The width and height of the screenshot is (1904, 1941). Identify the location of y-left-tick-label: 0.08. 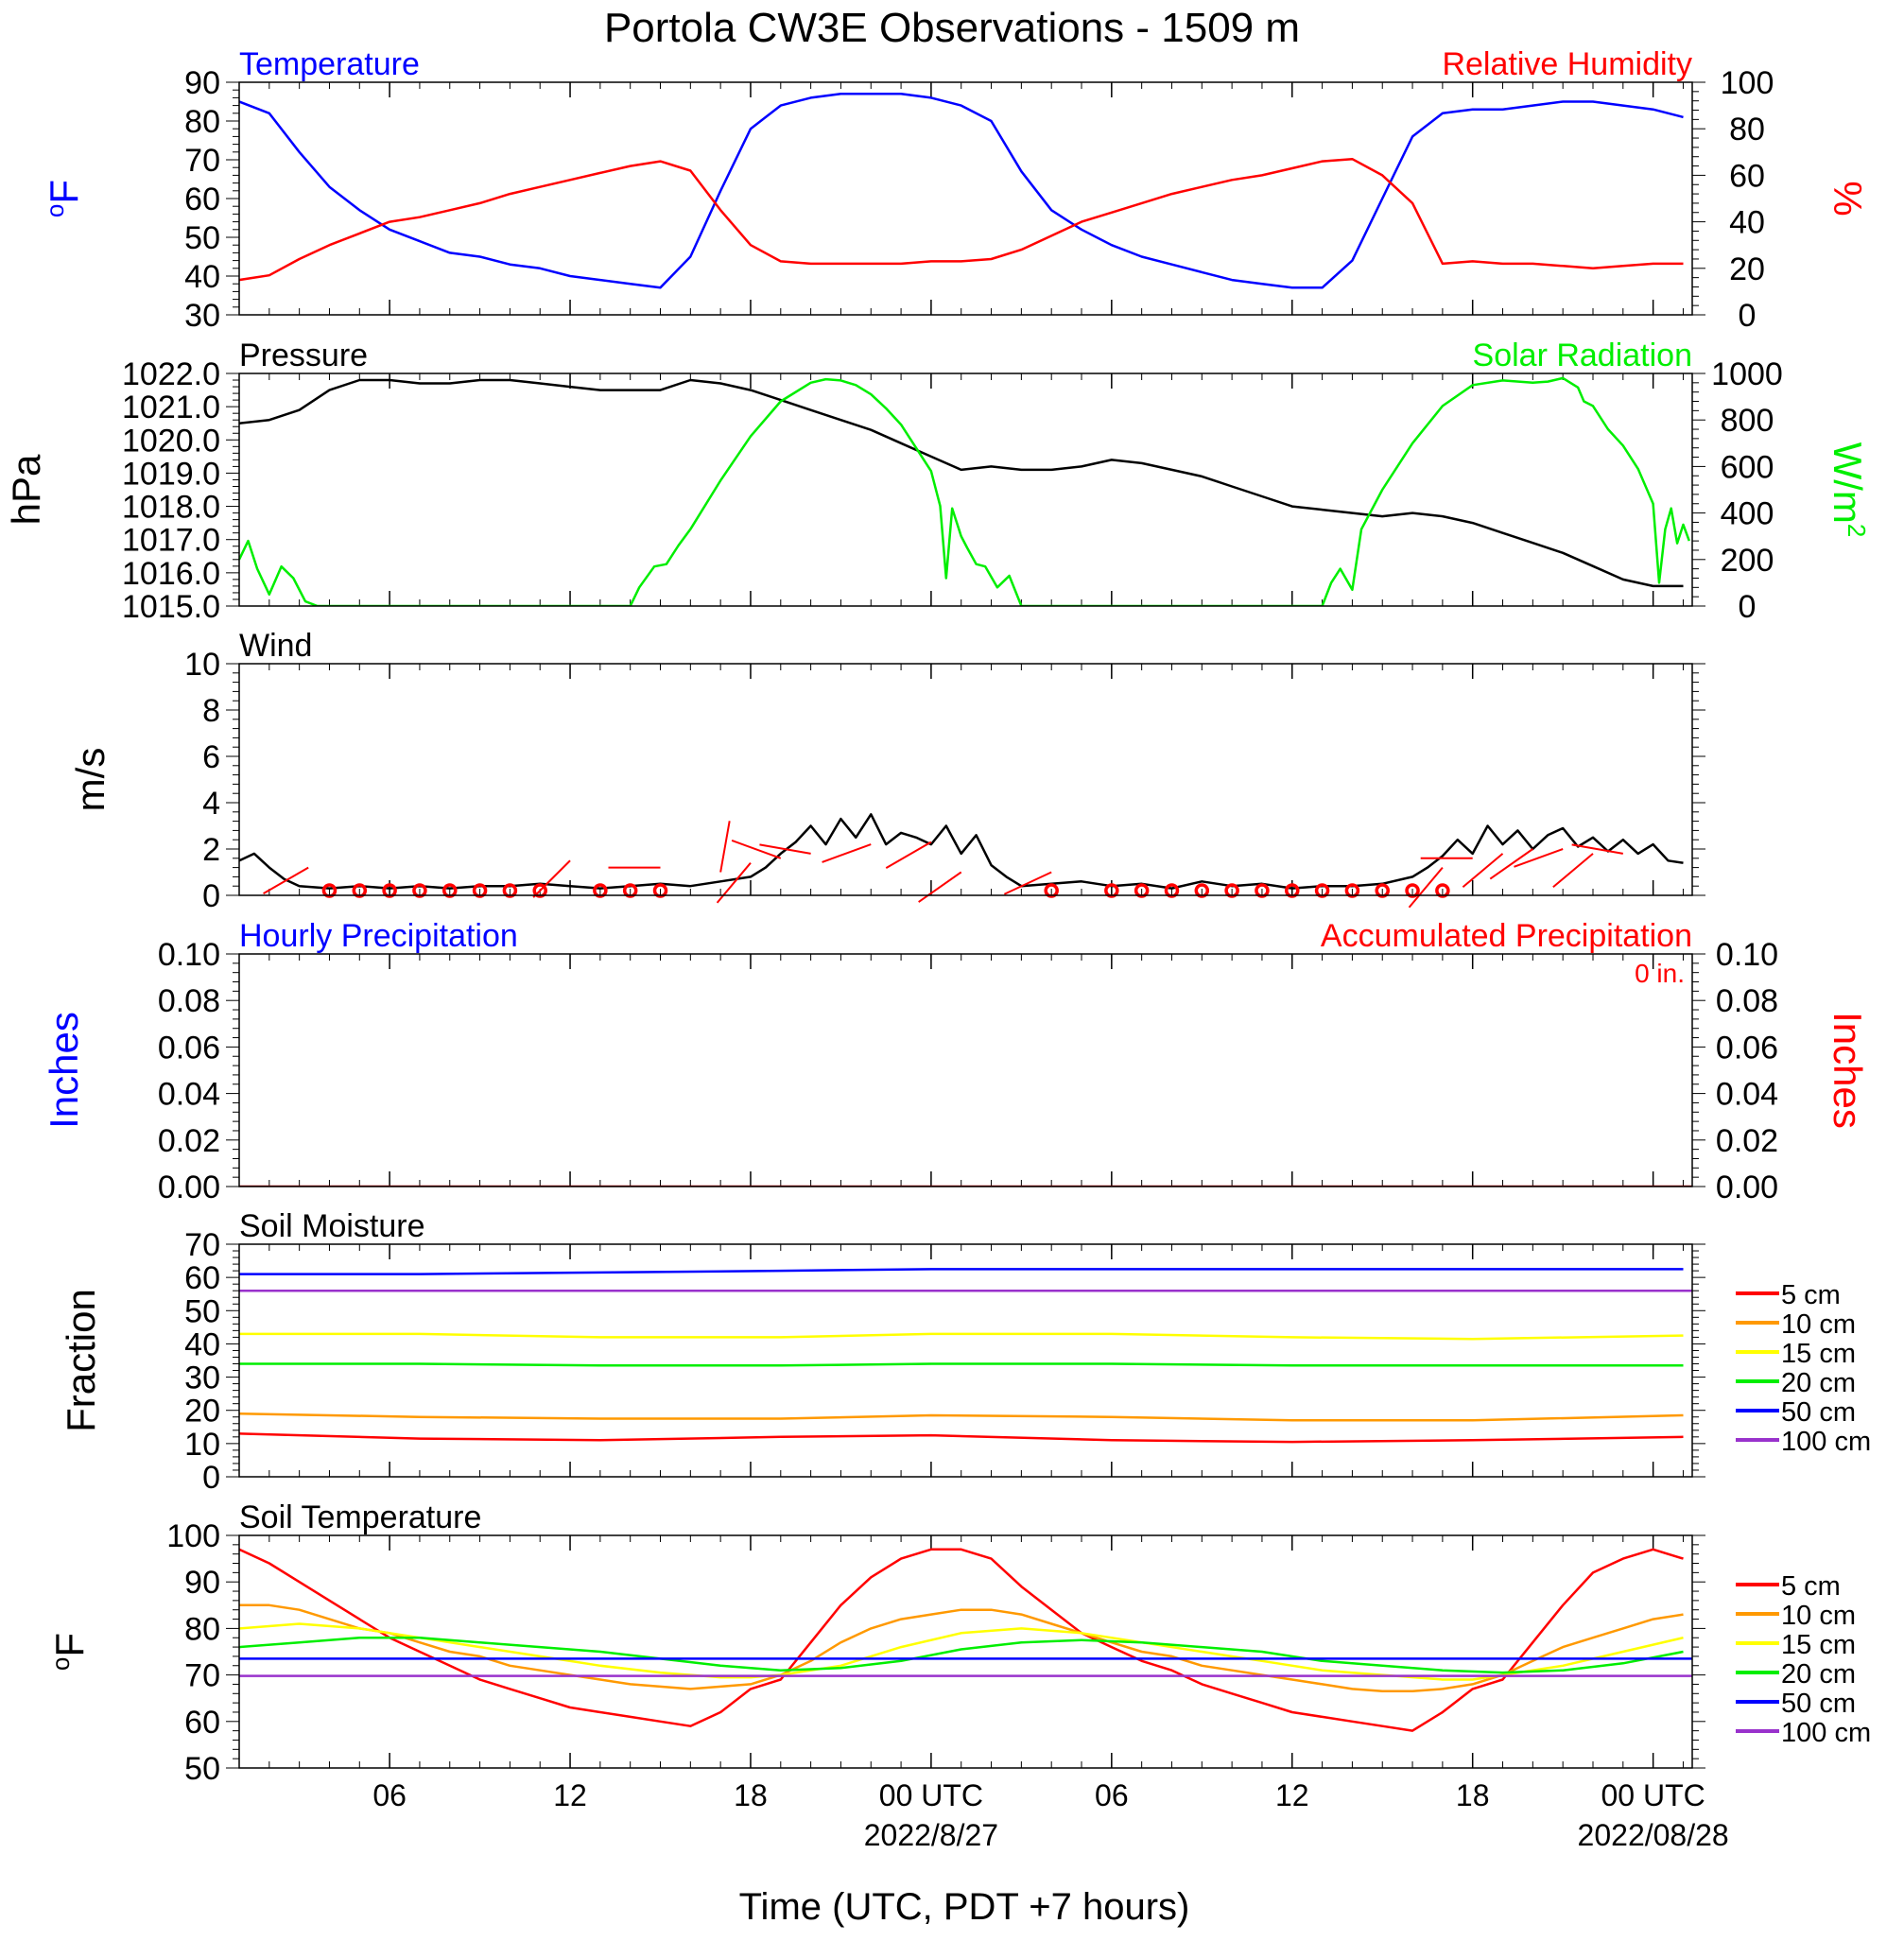
(189, 1001).